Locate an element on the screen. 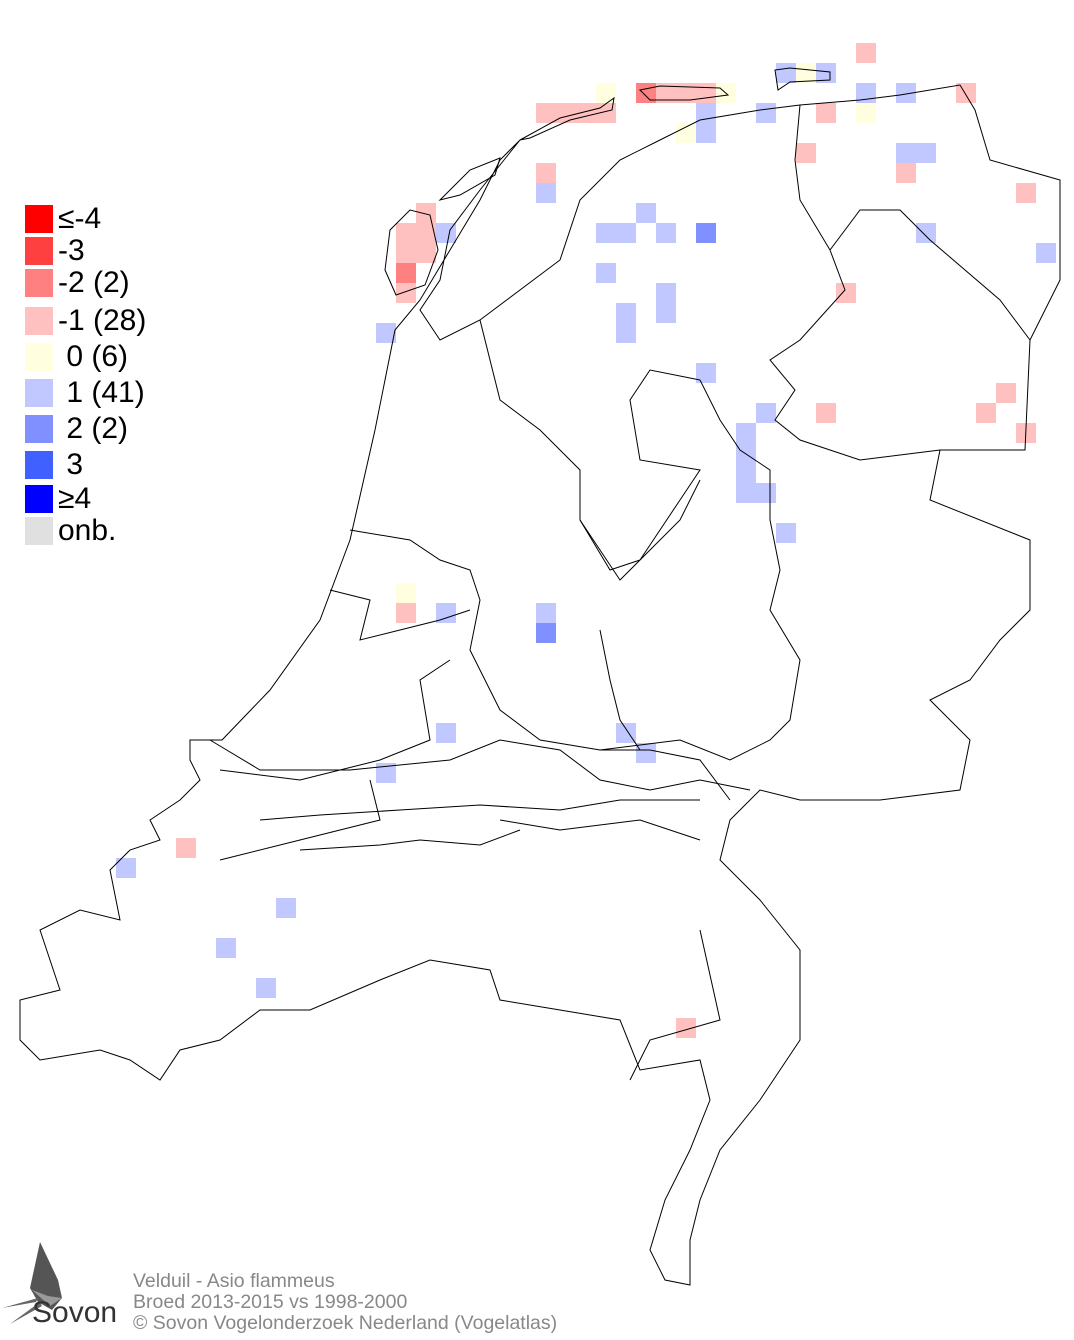 The width and height of the screenshot is (1074, 1340). legend-item: ≤-4 is located at coordinates (63, 218).